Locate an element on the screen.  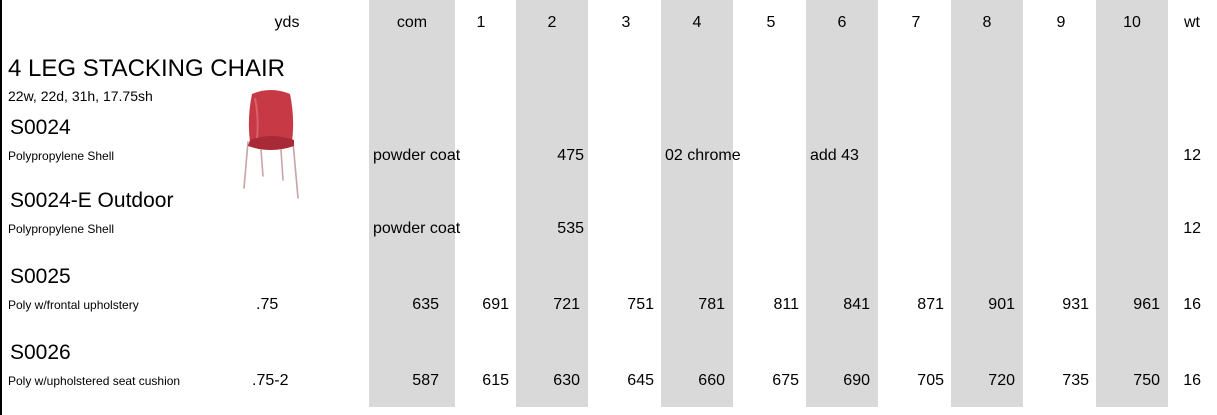
sku-s0024: S0024 is located at coordinates (40, 127).